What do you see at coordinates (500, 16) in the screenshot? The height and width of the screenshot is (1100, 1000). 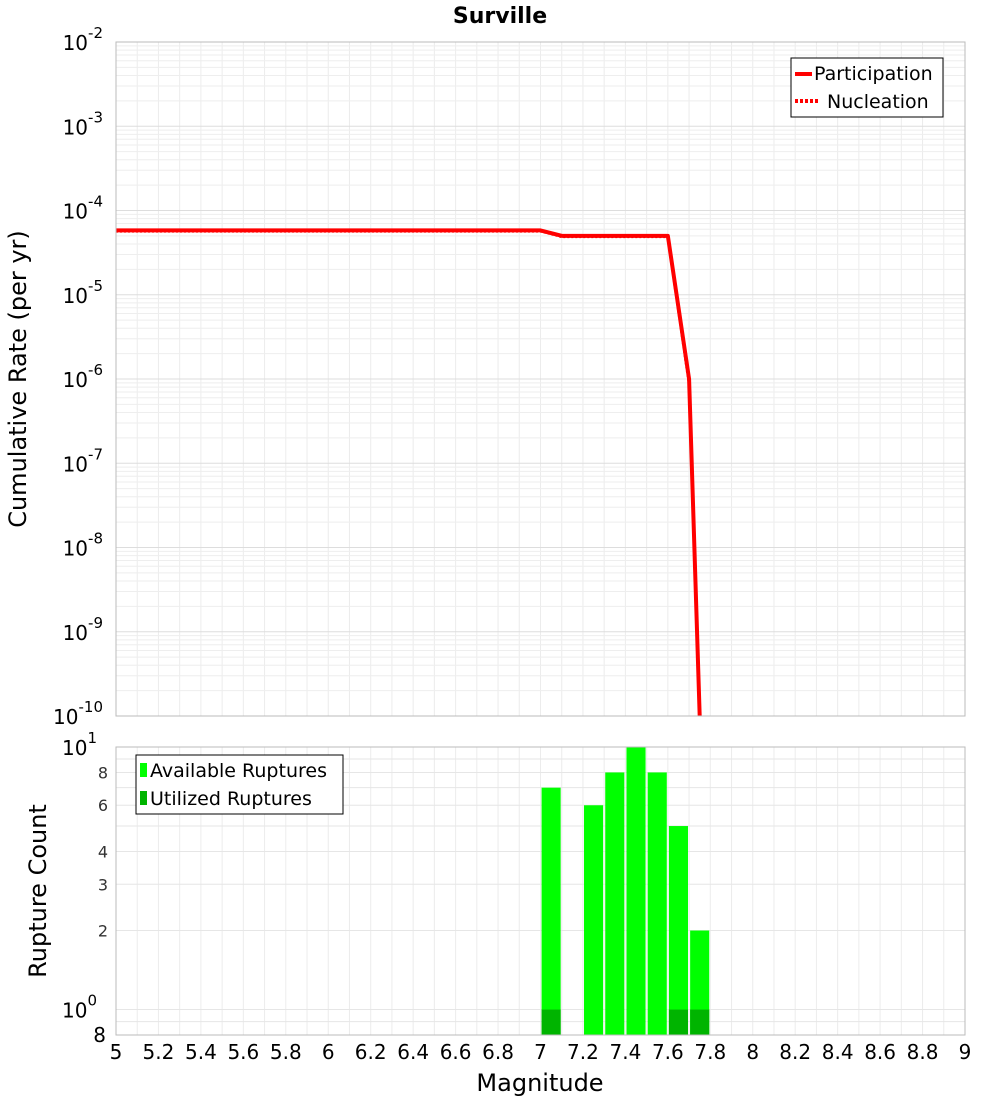 I see `chart-title: Surville` at bounding box center [500, 16].